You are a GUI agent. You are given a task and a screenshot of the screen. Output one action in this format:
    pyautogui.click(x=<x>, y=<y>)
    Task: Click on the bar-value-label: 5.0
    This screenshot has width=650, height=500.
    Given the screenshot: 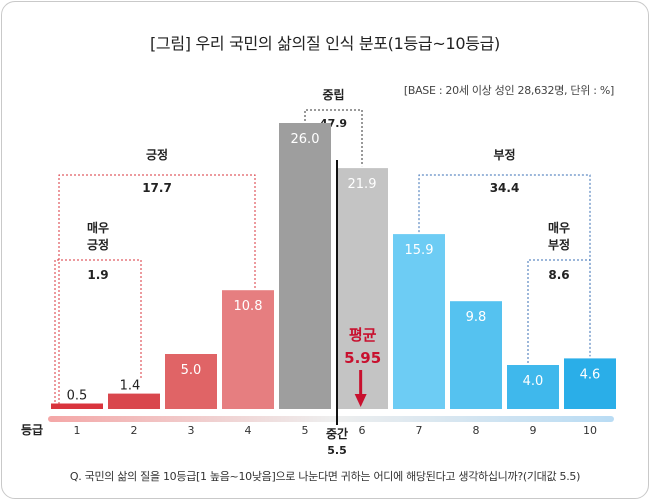 What is the action you would take?
    pyautogui.click(x=191, y=370)
    